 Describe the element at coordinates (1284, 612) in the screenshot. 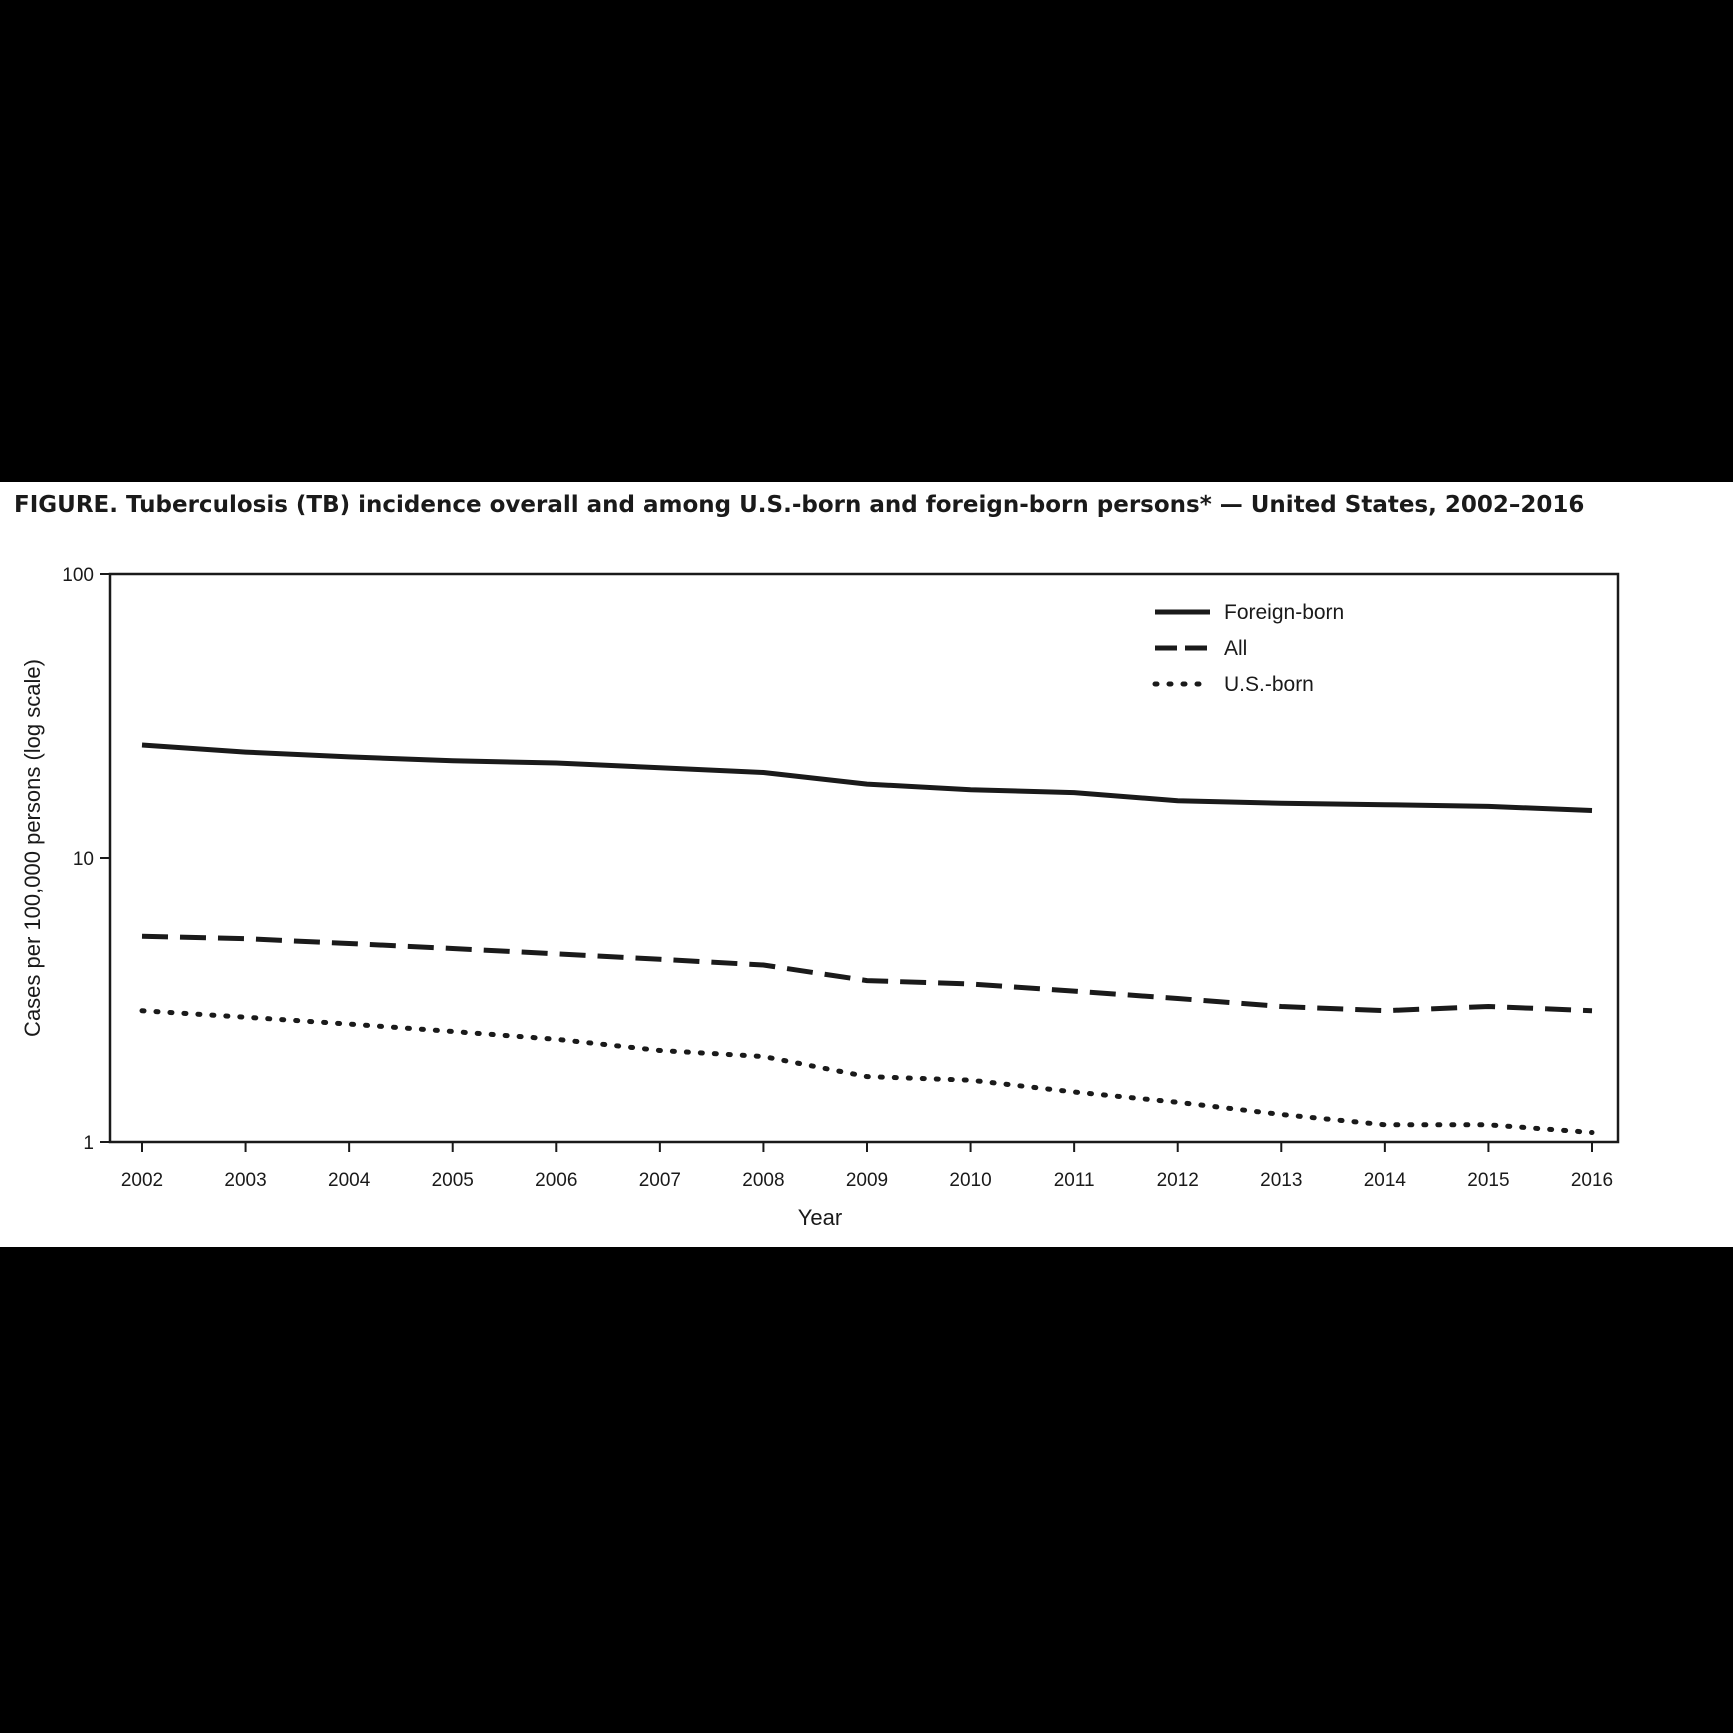

I see `legend-label: Foreign-born` at that location.